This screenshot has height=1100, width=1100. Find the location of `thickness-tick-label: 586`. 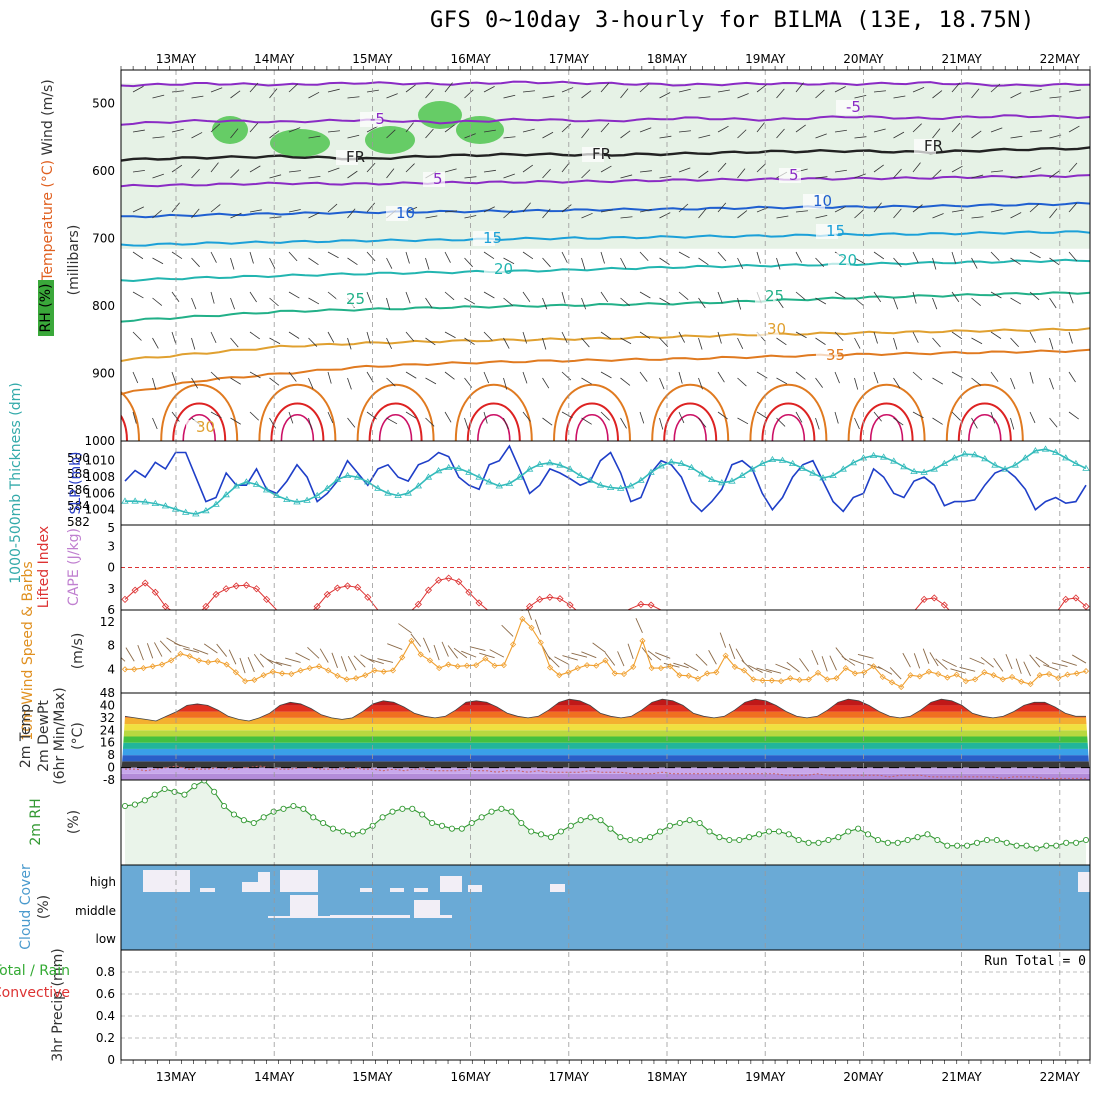

thickness-tick-label: 586 is located at coordinates (78, 490).